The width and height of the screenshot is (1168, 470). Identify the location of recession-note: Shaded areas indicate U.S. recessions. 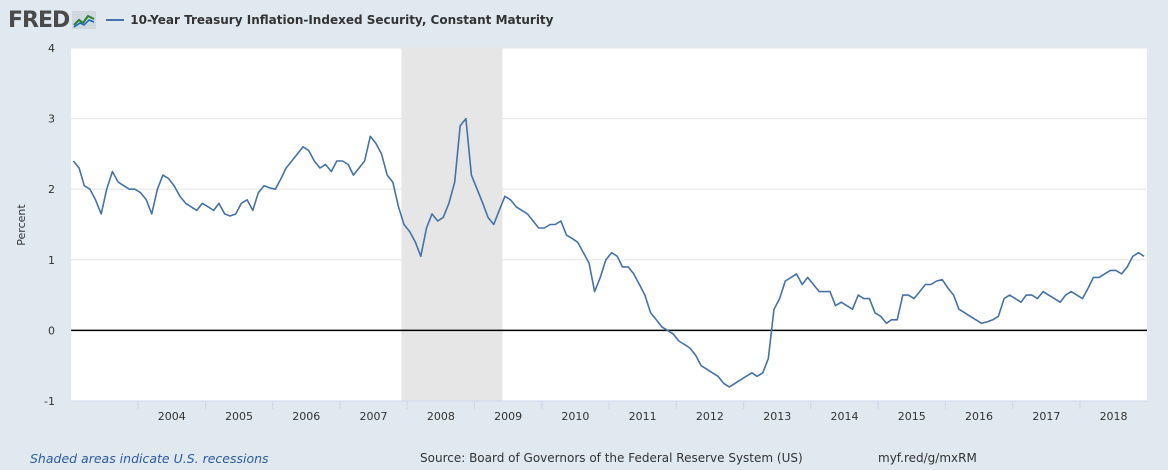
(149, 458).